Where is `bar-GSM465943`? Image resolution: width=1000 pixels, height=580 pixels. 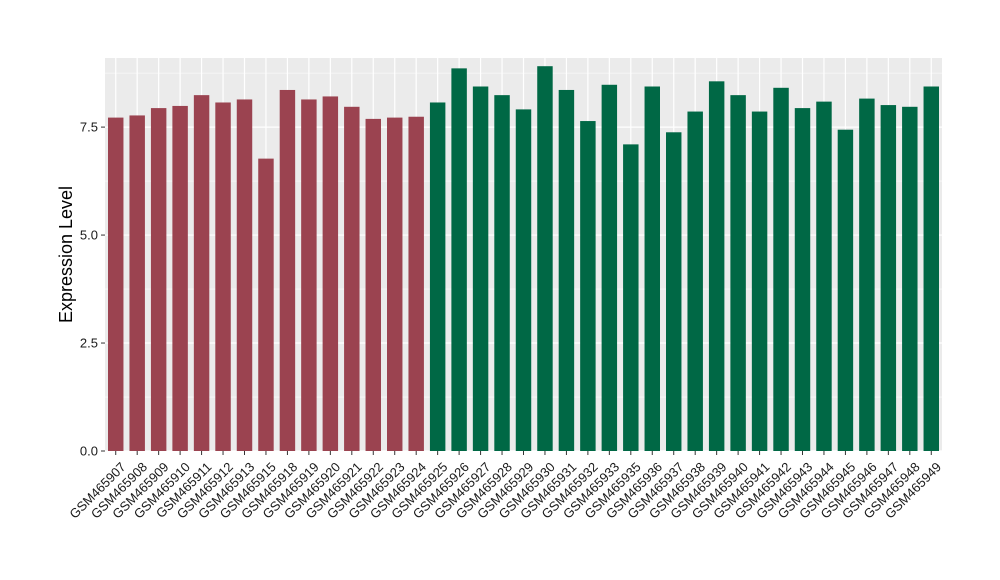
bar-GSM465943 is located at coordinates (802, 279).